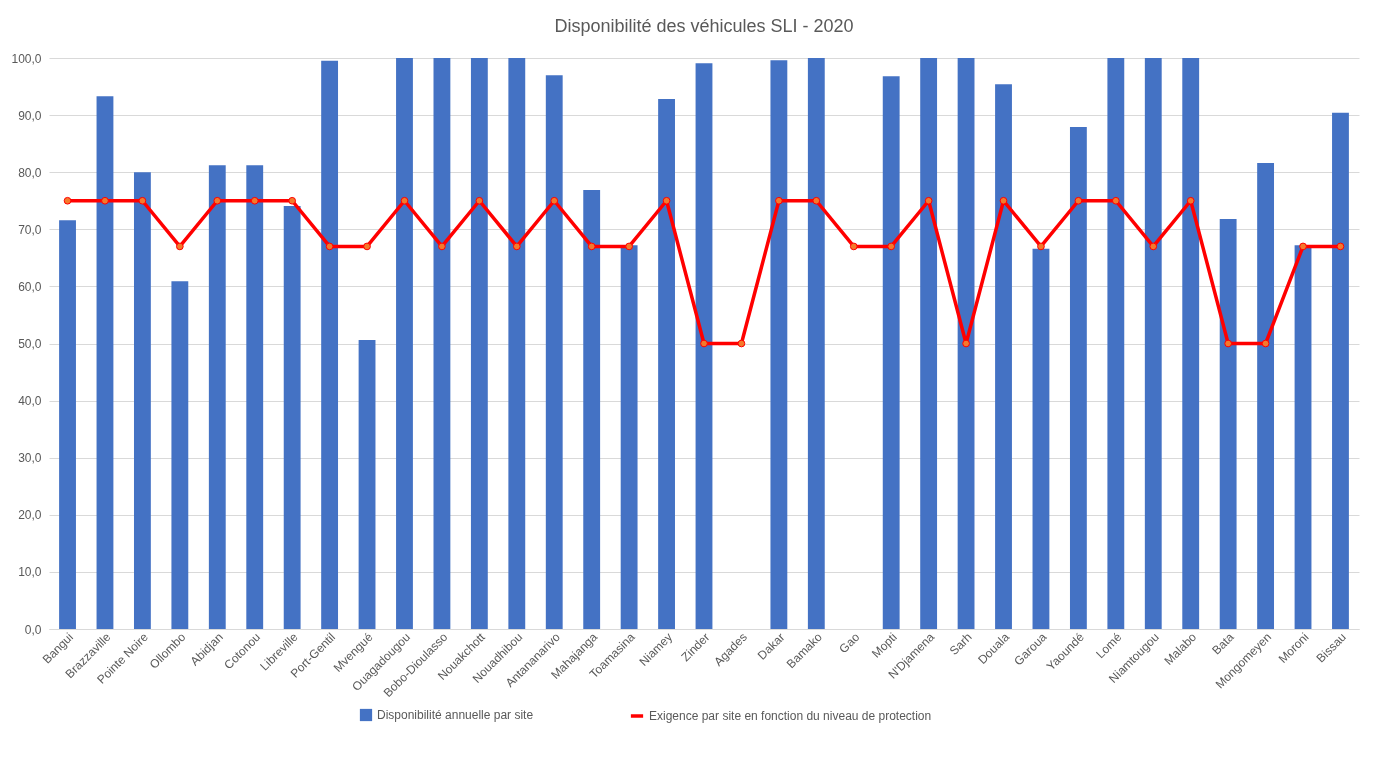 The width and height of the screenshot is (1392, 758). I want to click on y-tick-label: 30,0, so click(30, 458).